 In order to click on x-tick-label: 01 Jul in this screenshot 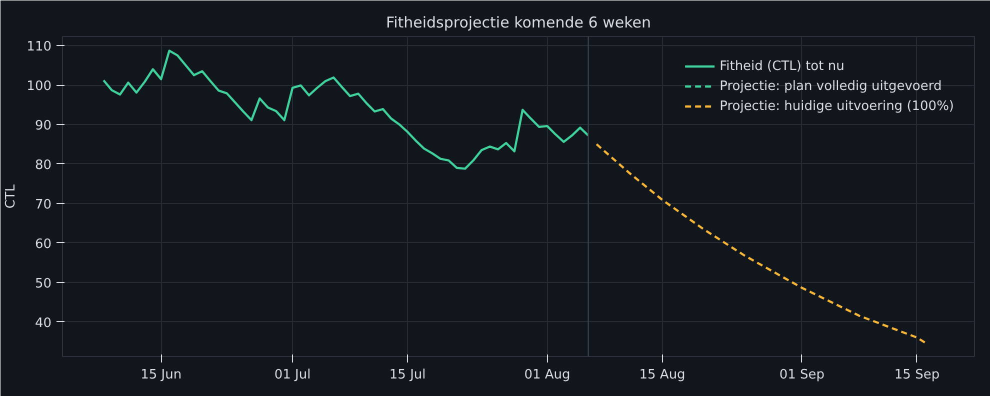, I will do `click(292, 375)`.